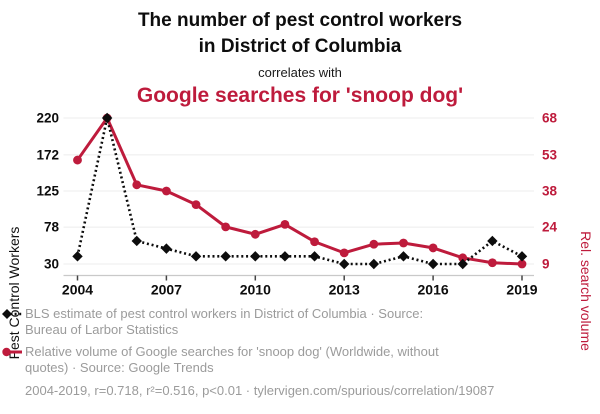 The image size is (600, 414). Describe the element at coordinates (550, 191) in the screenshot. I see `svg-text: 38` at that location.